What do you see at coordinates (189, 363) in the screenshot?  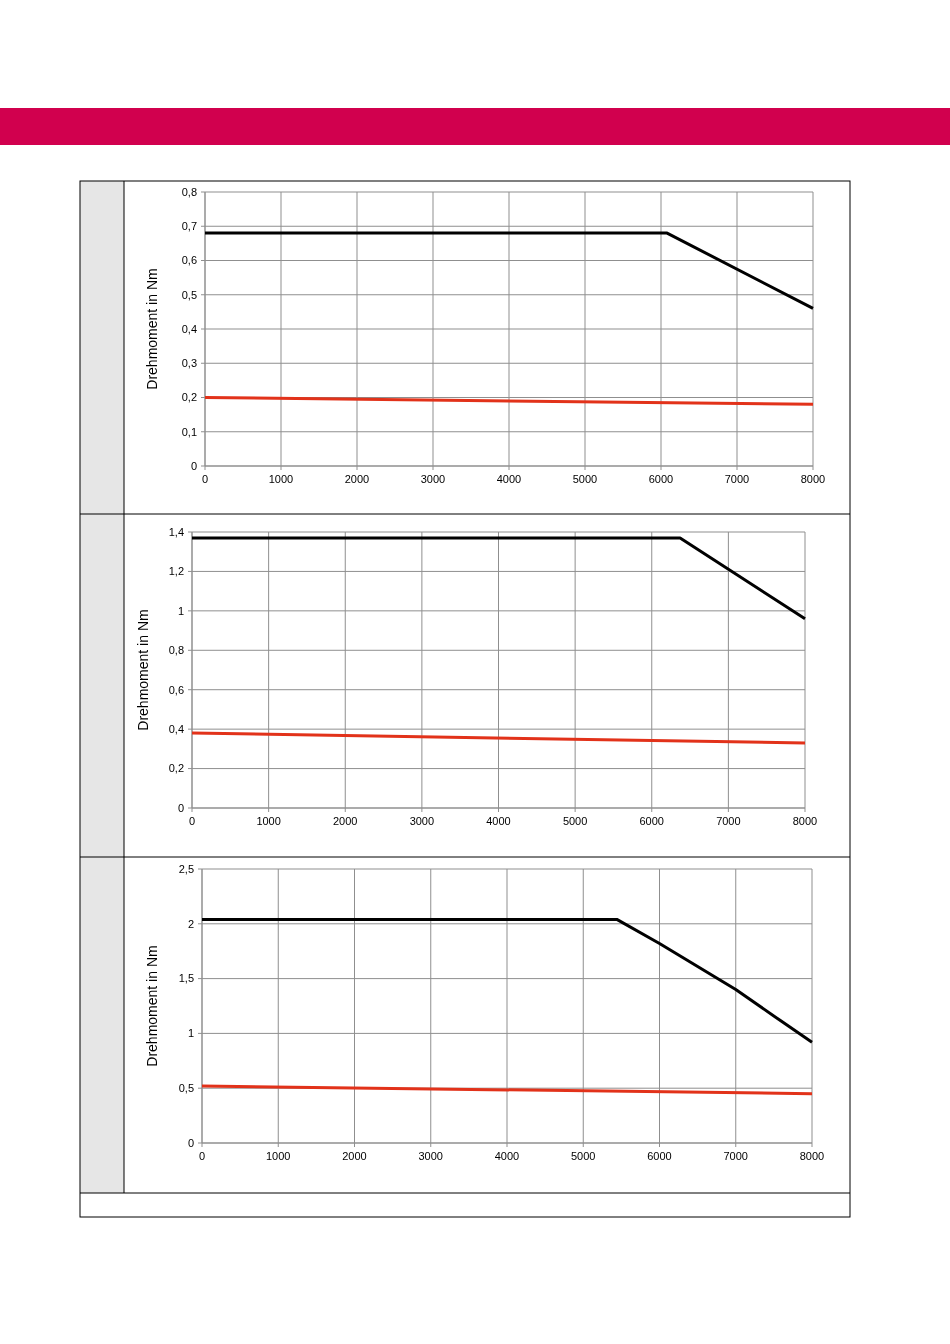 I see `y-tick-label: 0,3` at bounding box center [189, 363].